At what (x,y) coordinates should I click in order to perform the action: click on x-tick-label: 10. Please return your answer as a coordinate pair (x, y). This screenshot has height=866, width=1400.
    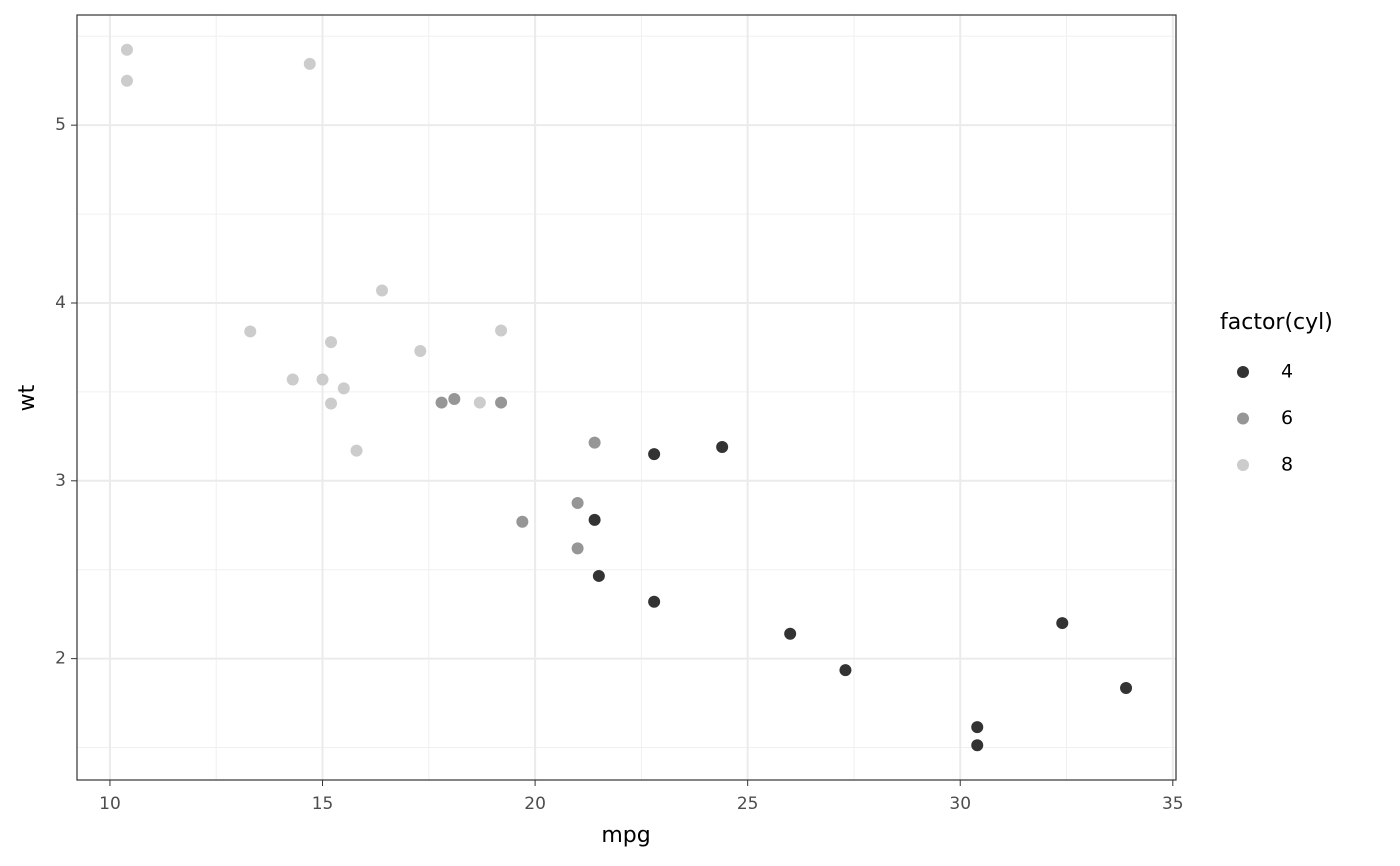
    Looking at the image, I should click on (110, 804).